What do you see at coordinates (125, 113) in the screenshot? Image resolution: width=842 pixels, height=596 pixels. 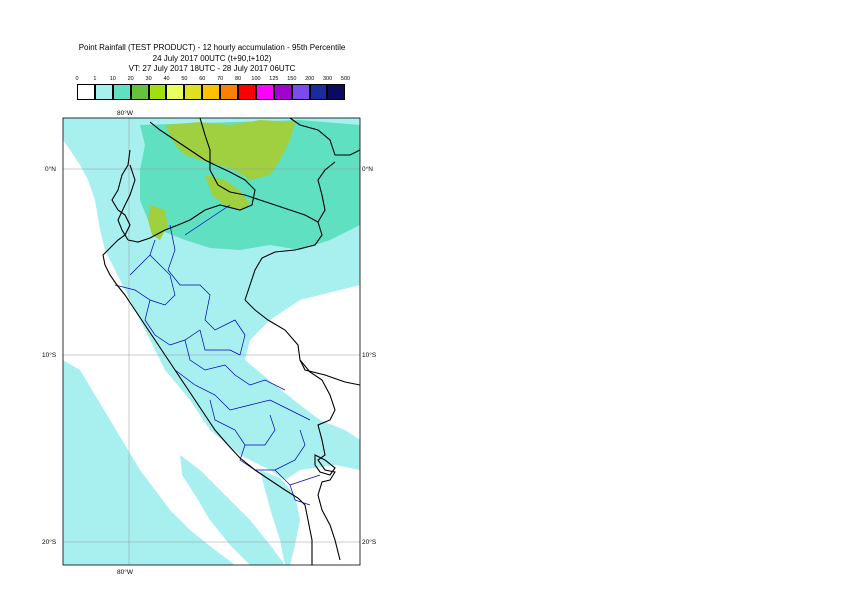 I see `lon-label-top: 80°W` at bounding box center [125, 113].